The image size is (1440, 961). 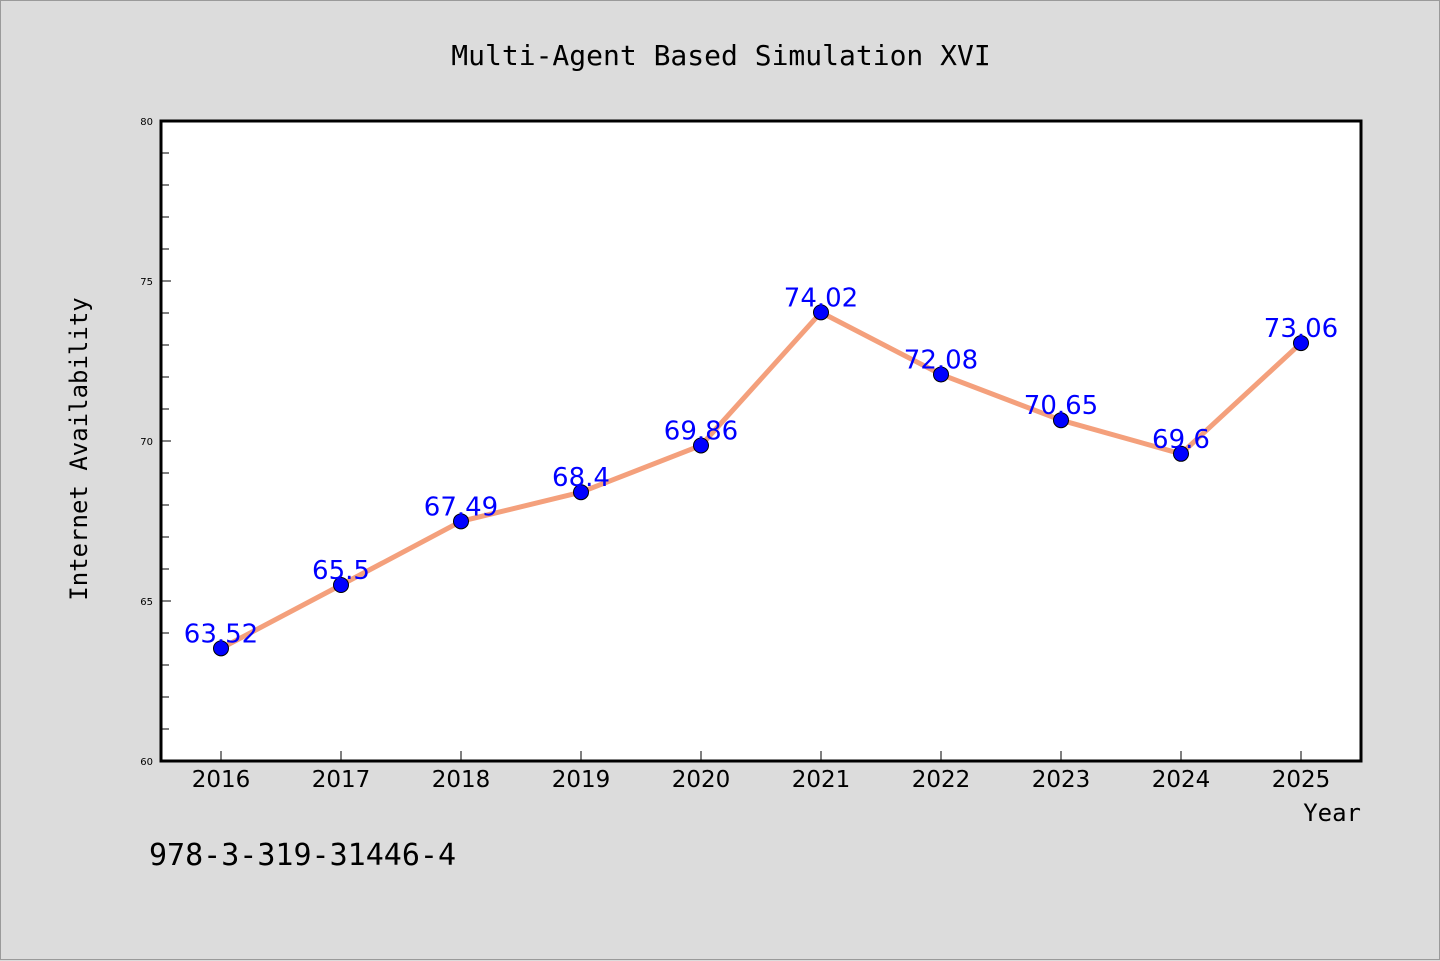 I want to click on isbn-footer: 978-3-319-31446-4, so click(x=302, y=855).